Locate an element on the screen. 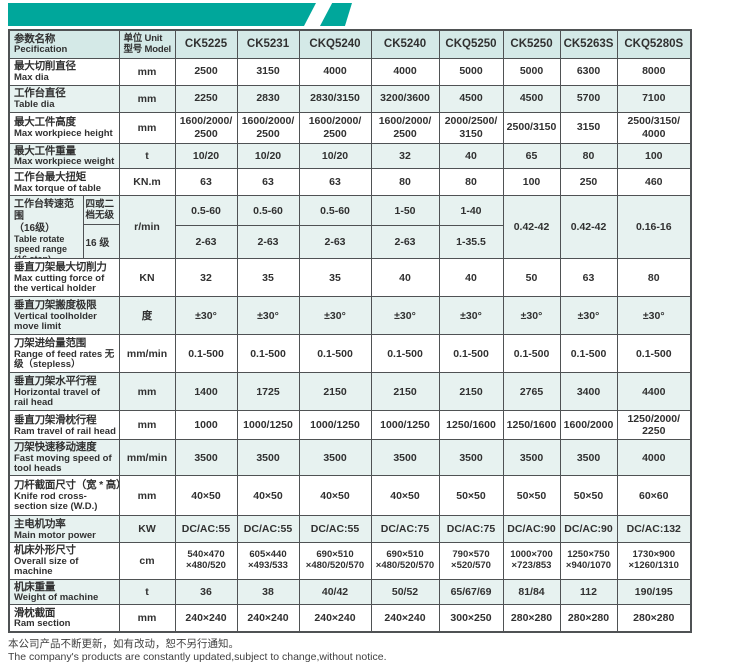 This screenshot has width=742, height=664. row-unit: KN is located at coordinates (147, 278).